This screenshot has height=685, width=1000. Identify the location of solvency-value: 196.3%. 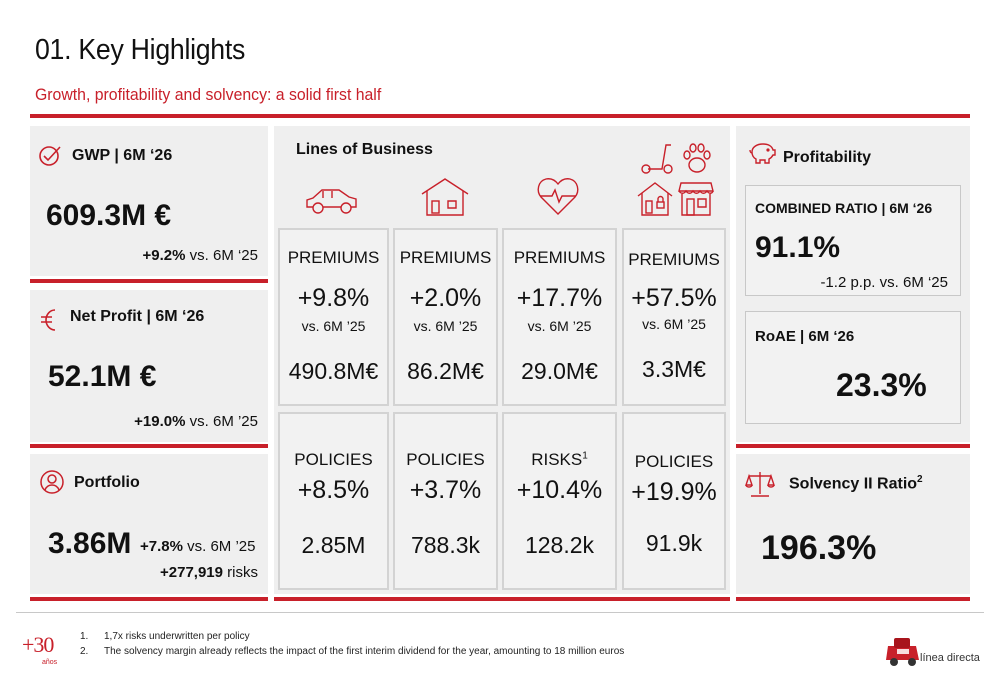
(819, 548).